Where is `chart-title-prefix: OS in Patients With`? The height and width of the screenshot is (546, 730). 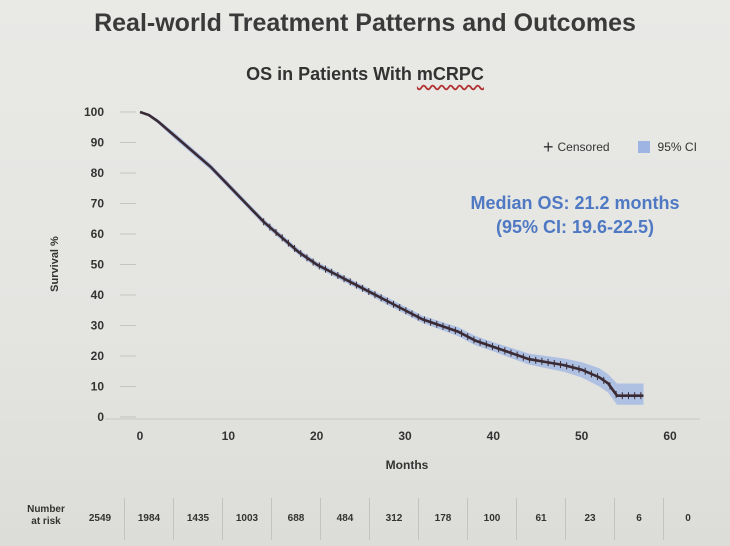
chart-title-prefix: OS in Patients With is located at coordinates (331, 74).